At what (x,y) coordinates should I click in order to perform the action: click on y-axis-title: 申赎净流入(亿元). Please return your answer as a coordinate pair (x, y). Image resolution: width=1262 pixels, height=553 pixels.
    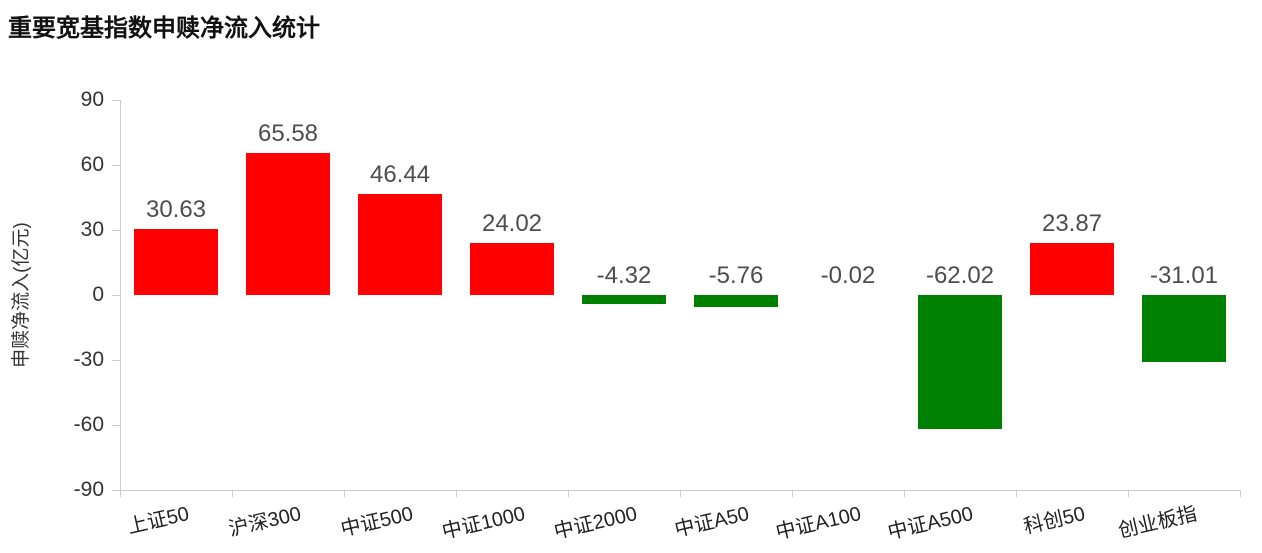
    Looking at the image, I should click on (22, 295).